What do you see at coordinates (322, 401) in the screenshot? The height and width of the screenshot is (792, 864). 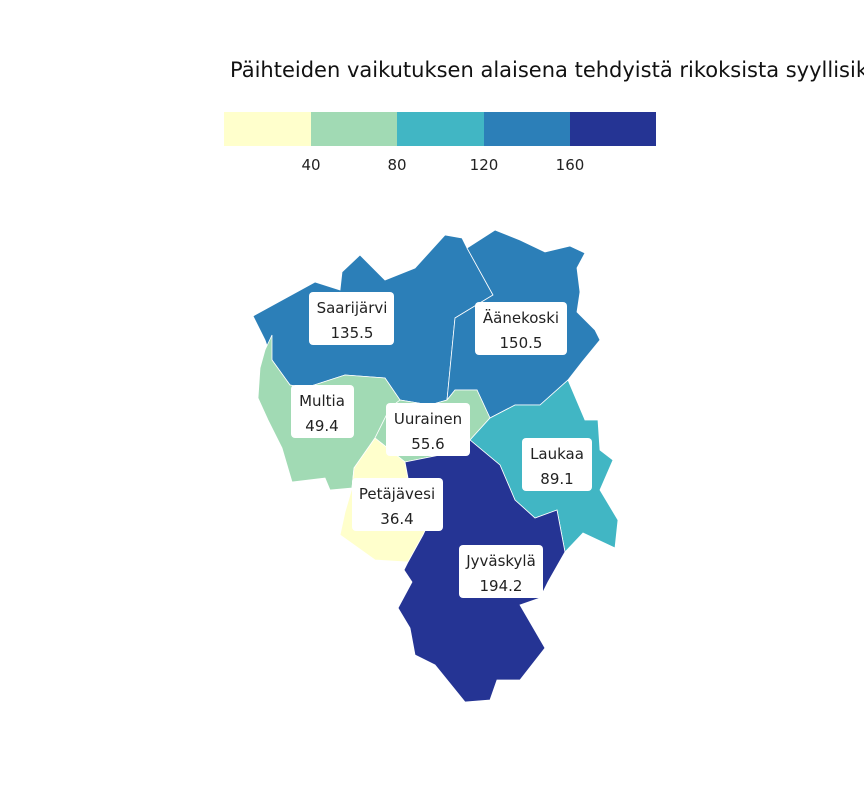 I see `region-name: Multia` at bounding box center [322, 401].